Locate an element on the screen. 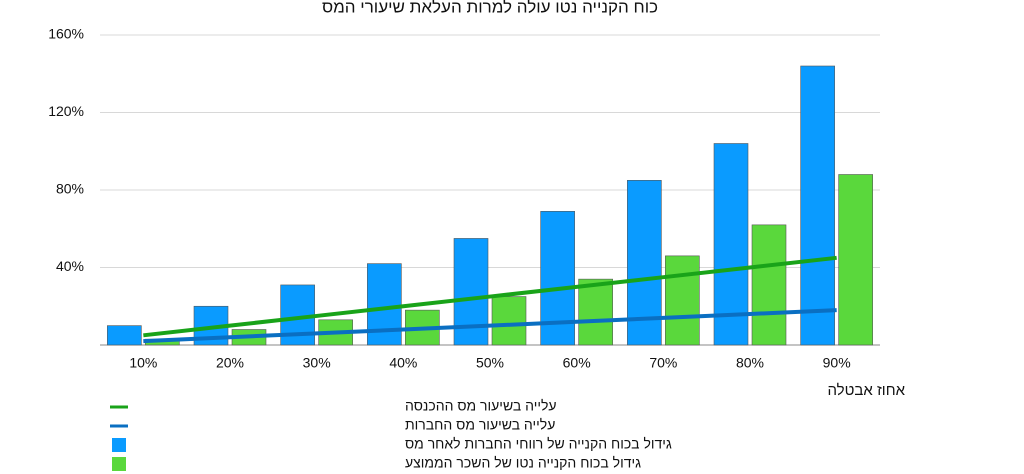 This screenshot has height=474, width=1024. y-tick-label: 80% is located at coordinates (70, 189).